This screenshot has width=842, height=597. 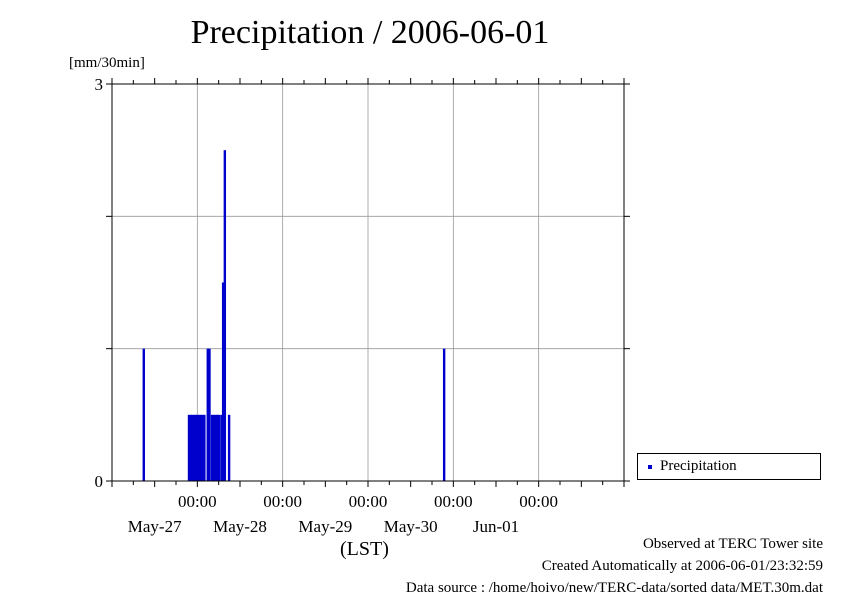 I want to click on x-tick-date-label: May-30, so click(x=411, y=526).